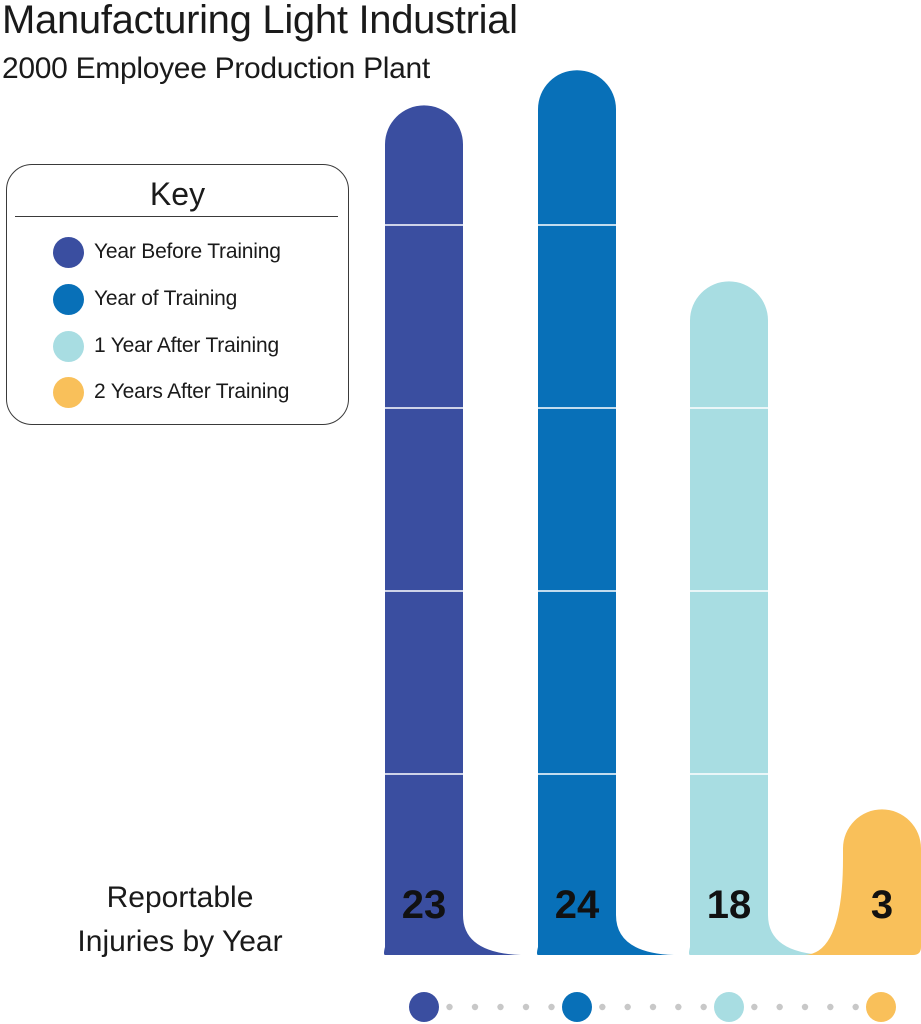 This screenshot has height=1024, width=921. Describe the element at coordinates (577, 905) in the screenshot. I see `data-label-year-of: 24` at that location.